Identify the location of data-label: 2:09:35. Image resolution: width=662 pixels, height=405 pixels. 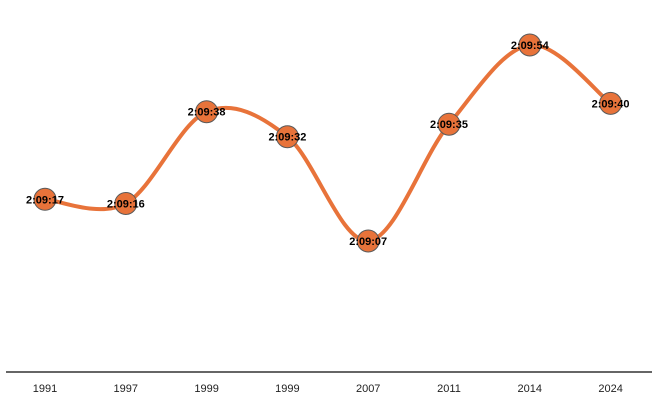
(449, 125).